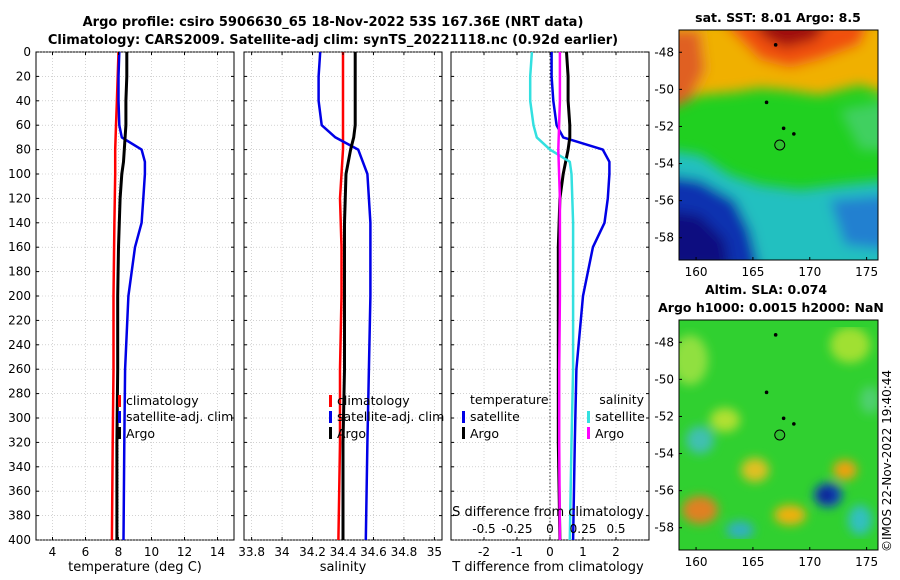 Image resolution: width=900 pixels, height=580 pixels. Describe the element at coordinates (23, 101) in the screenshot. I see `ytick-label: 40` at that location.